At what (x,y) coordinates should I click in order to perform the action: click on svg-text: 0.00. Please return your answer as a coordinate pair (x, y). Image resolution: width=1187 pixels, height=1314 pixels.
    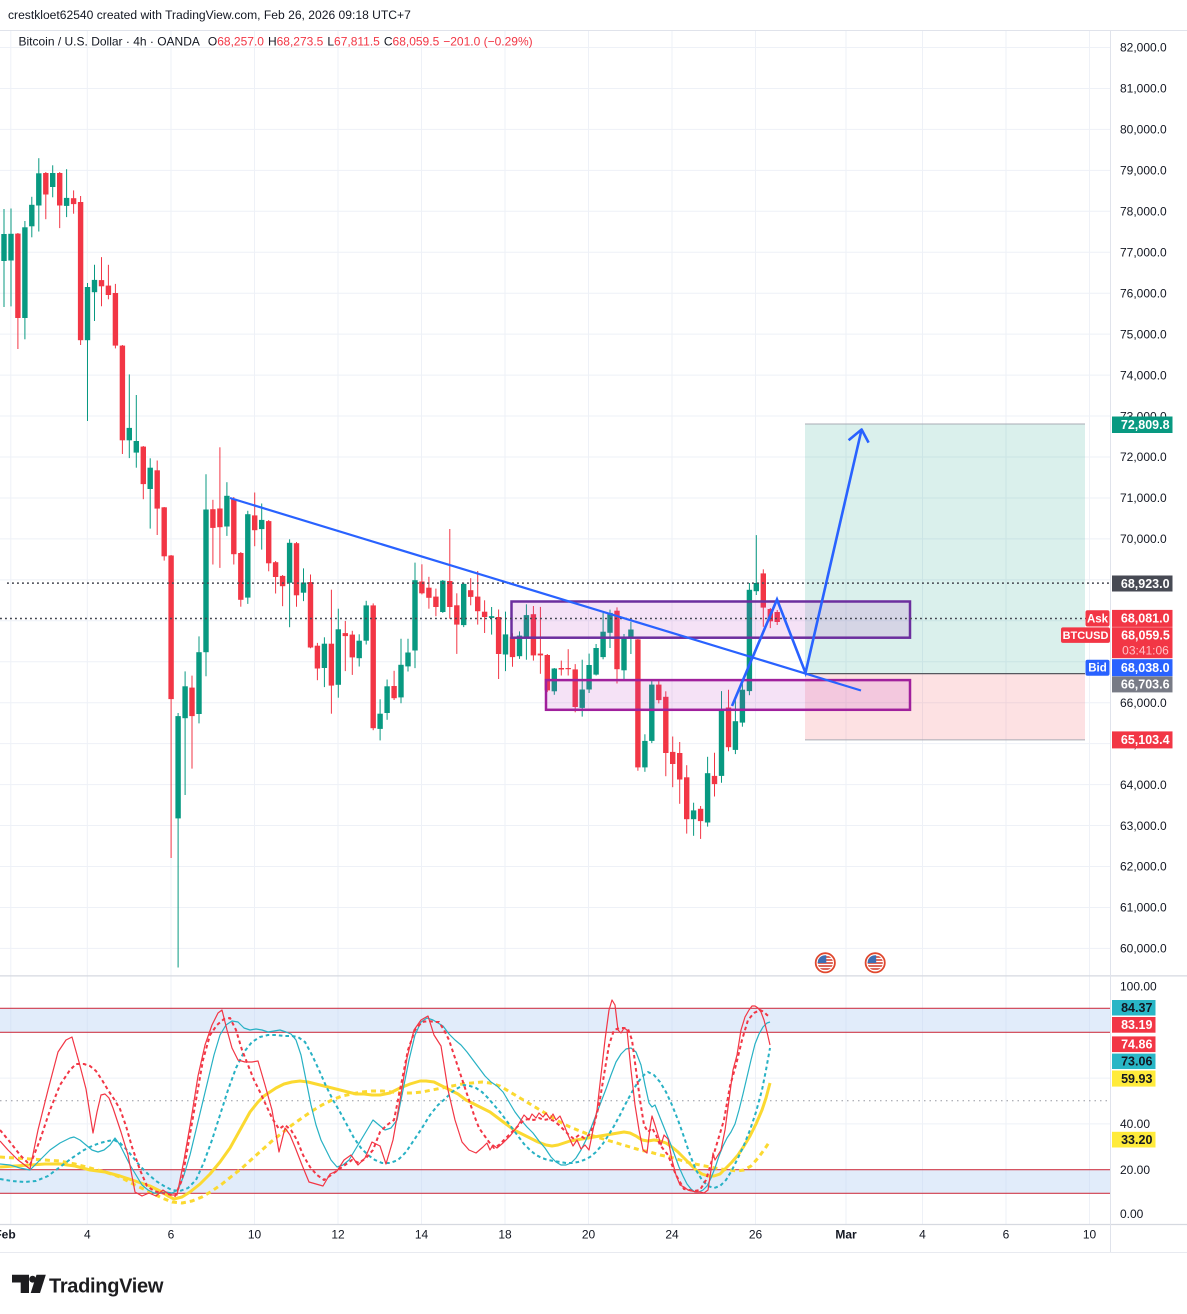
    Looking at the image, I should click on (1132, 1214).